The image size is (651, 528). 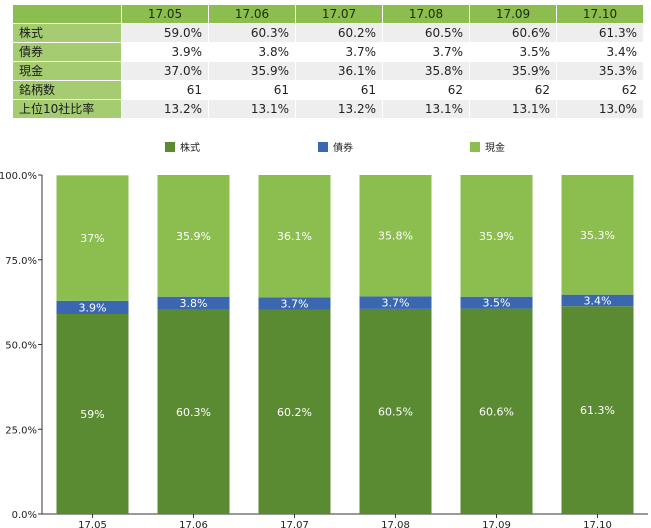 I want to click on table-cell: 3.9%, so click(x=165, y=52).